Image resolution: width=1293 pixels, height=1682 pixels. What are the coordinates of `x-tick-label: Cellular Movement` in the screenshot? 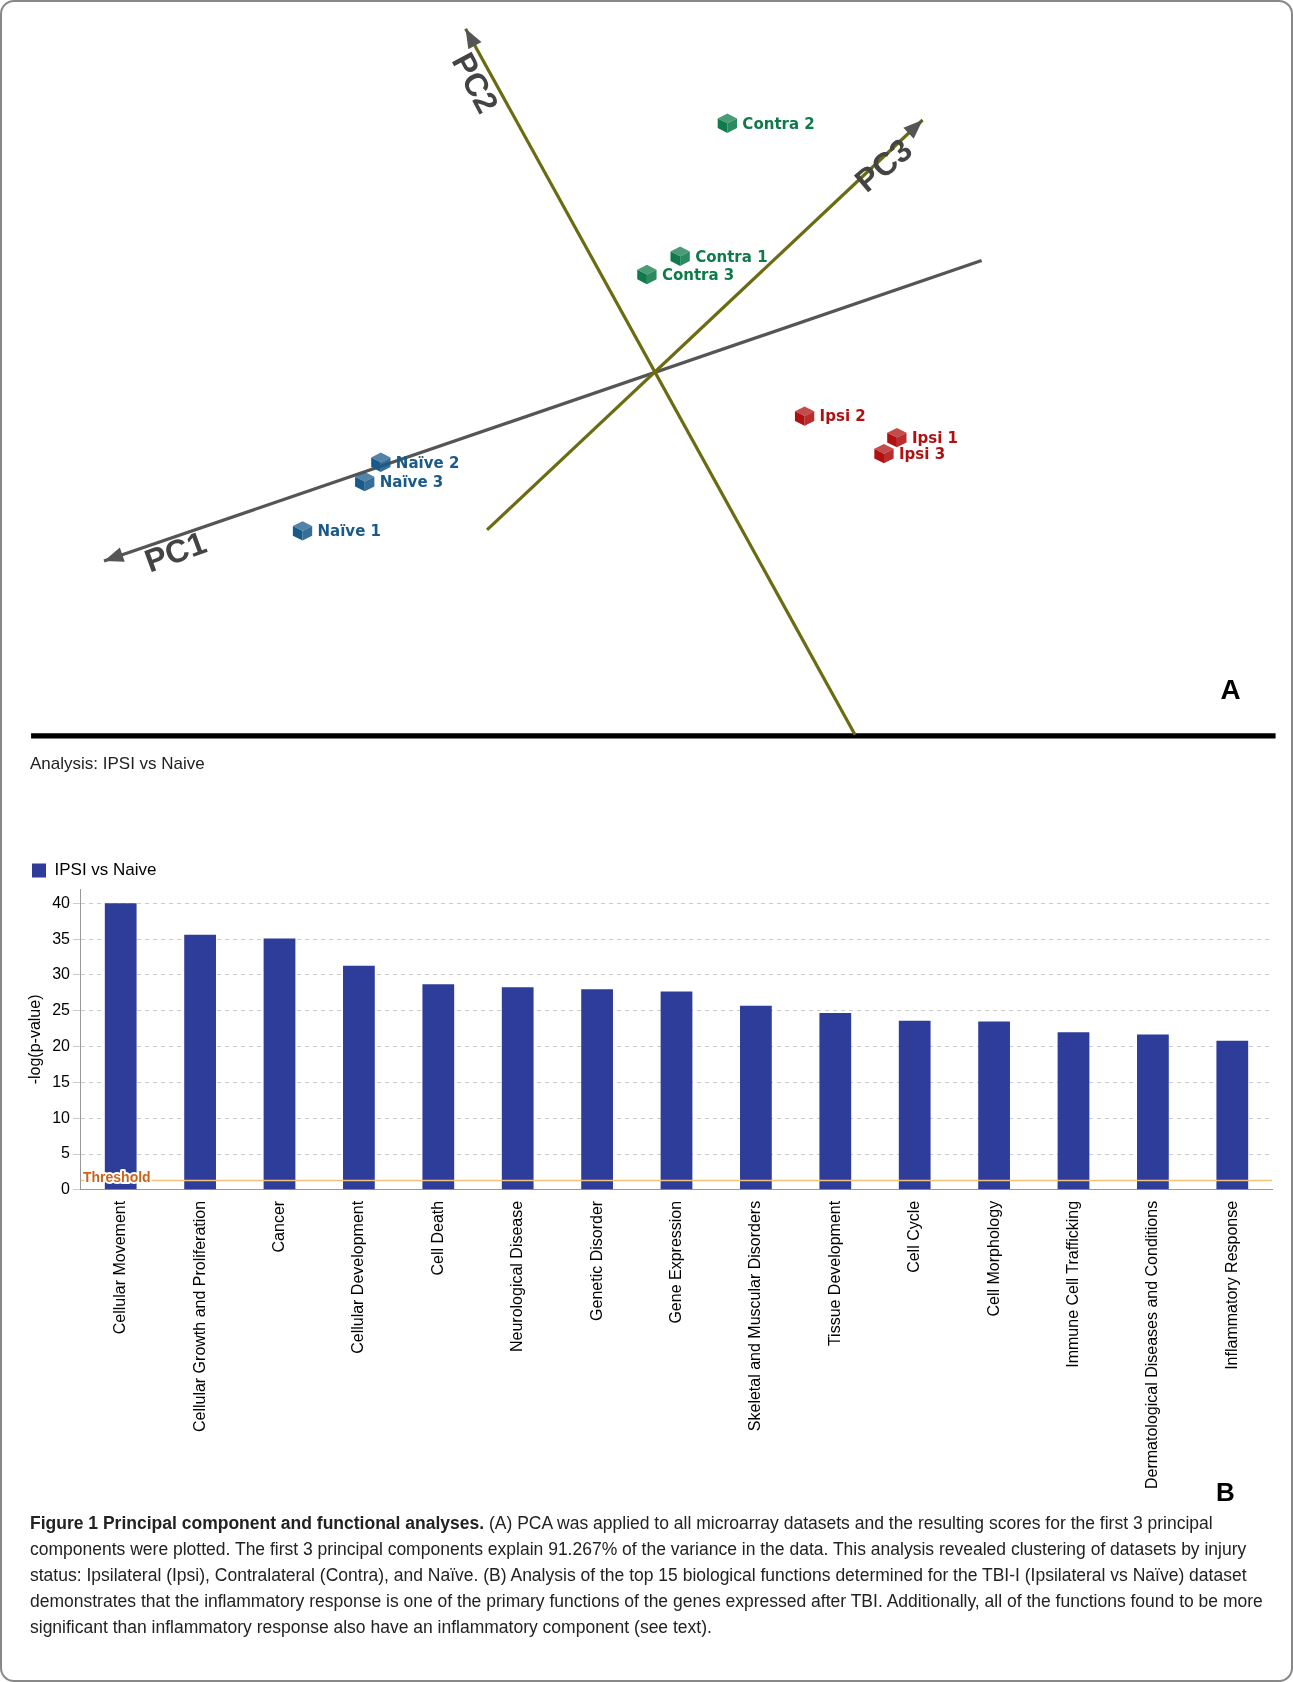 It's located at (120, 1267).